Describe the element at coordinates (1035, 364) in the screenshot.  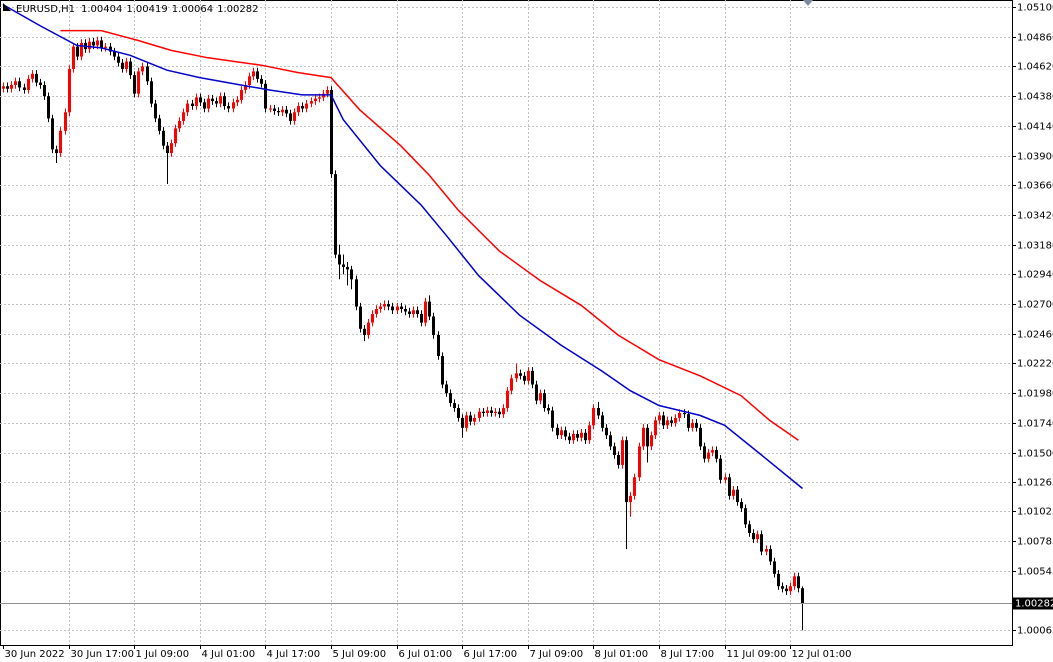
I see `y-tick-label: 1.02220` at that location.